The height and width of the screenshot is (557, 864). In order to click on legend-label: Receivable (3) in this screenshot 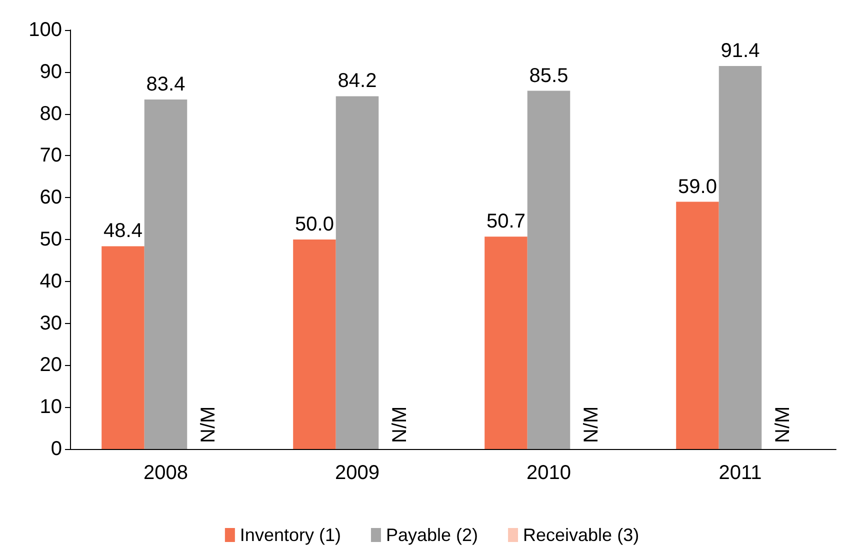, I will do `click(581, 535)`.